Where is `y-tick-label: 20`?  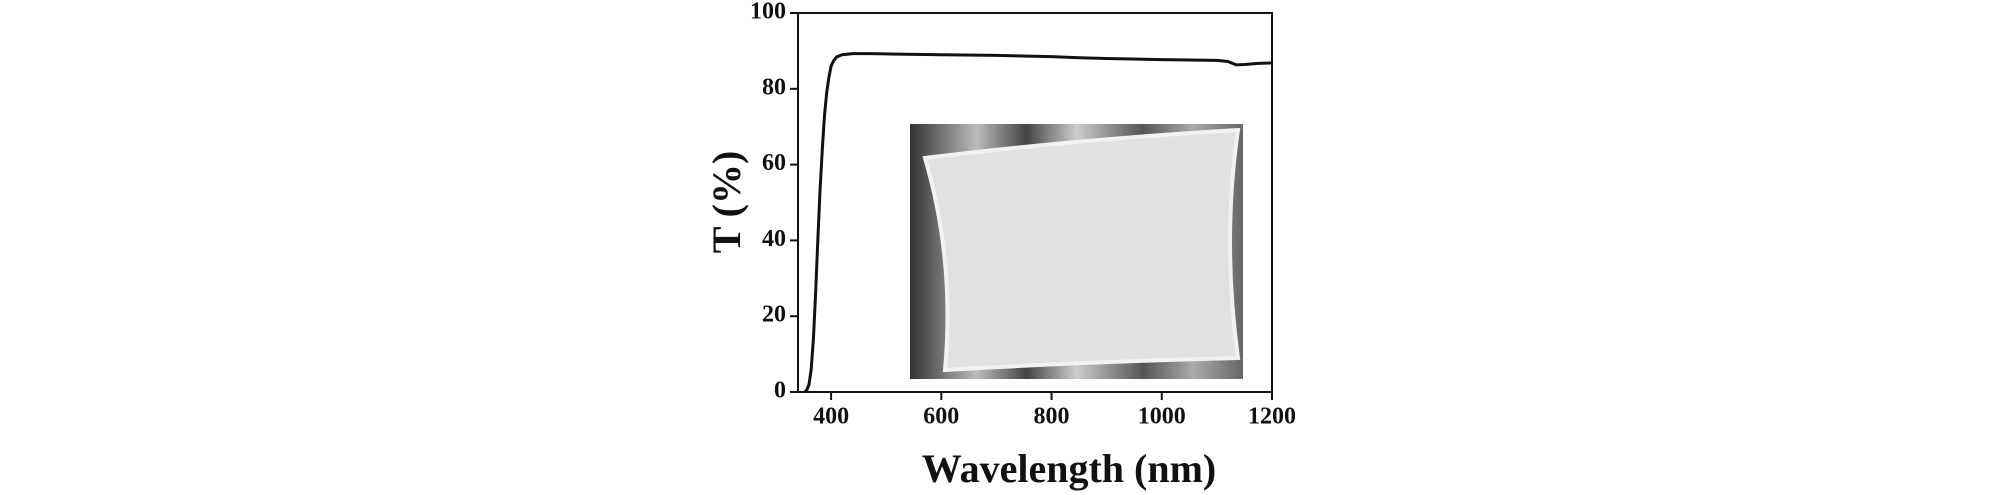 y-tick-label: 20 is located at coordinates (774, 315).